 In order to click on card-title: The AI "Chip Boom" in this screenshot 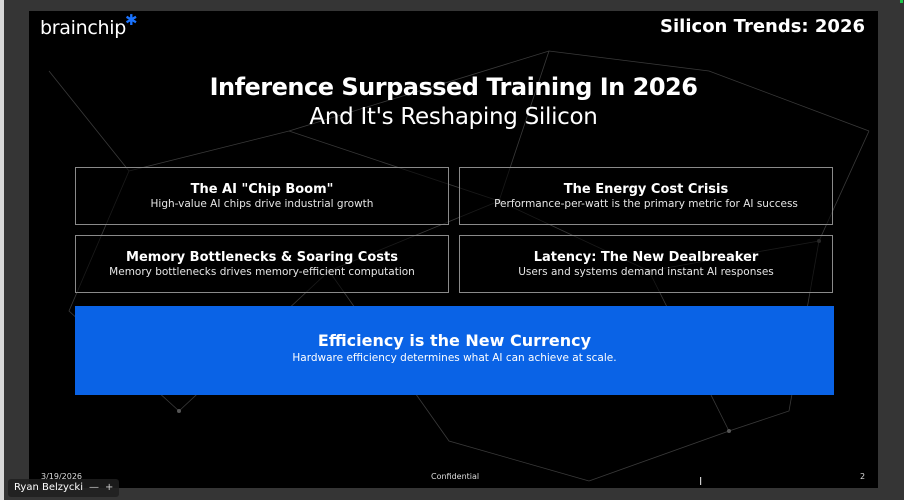, I will do `click(262, 189)`.